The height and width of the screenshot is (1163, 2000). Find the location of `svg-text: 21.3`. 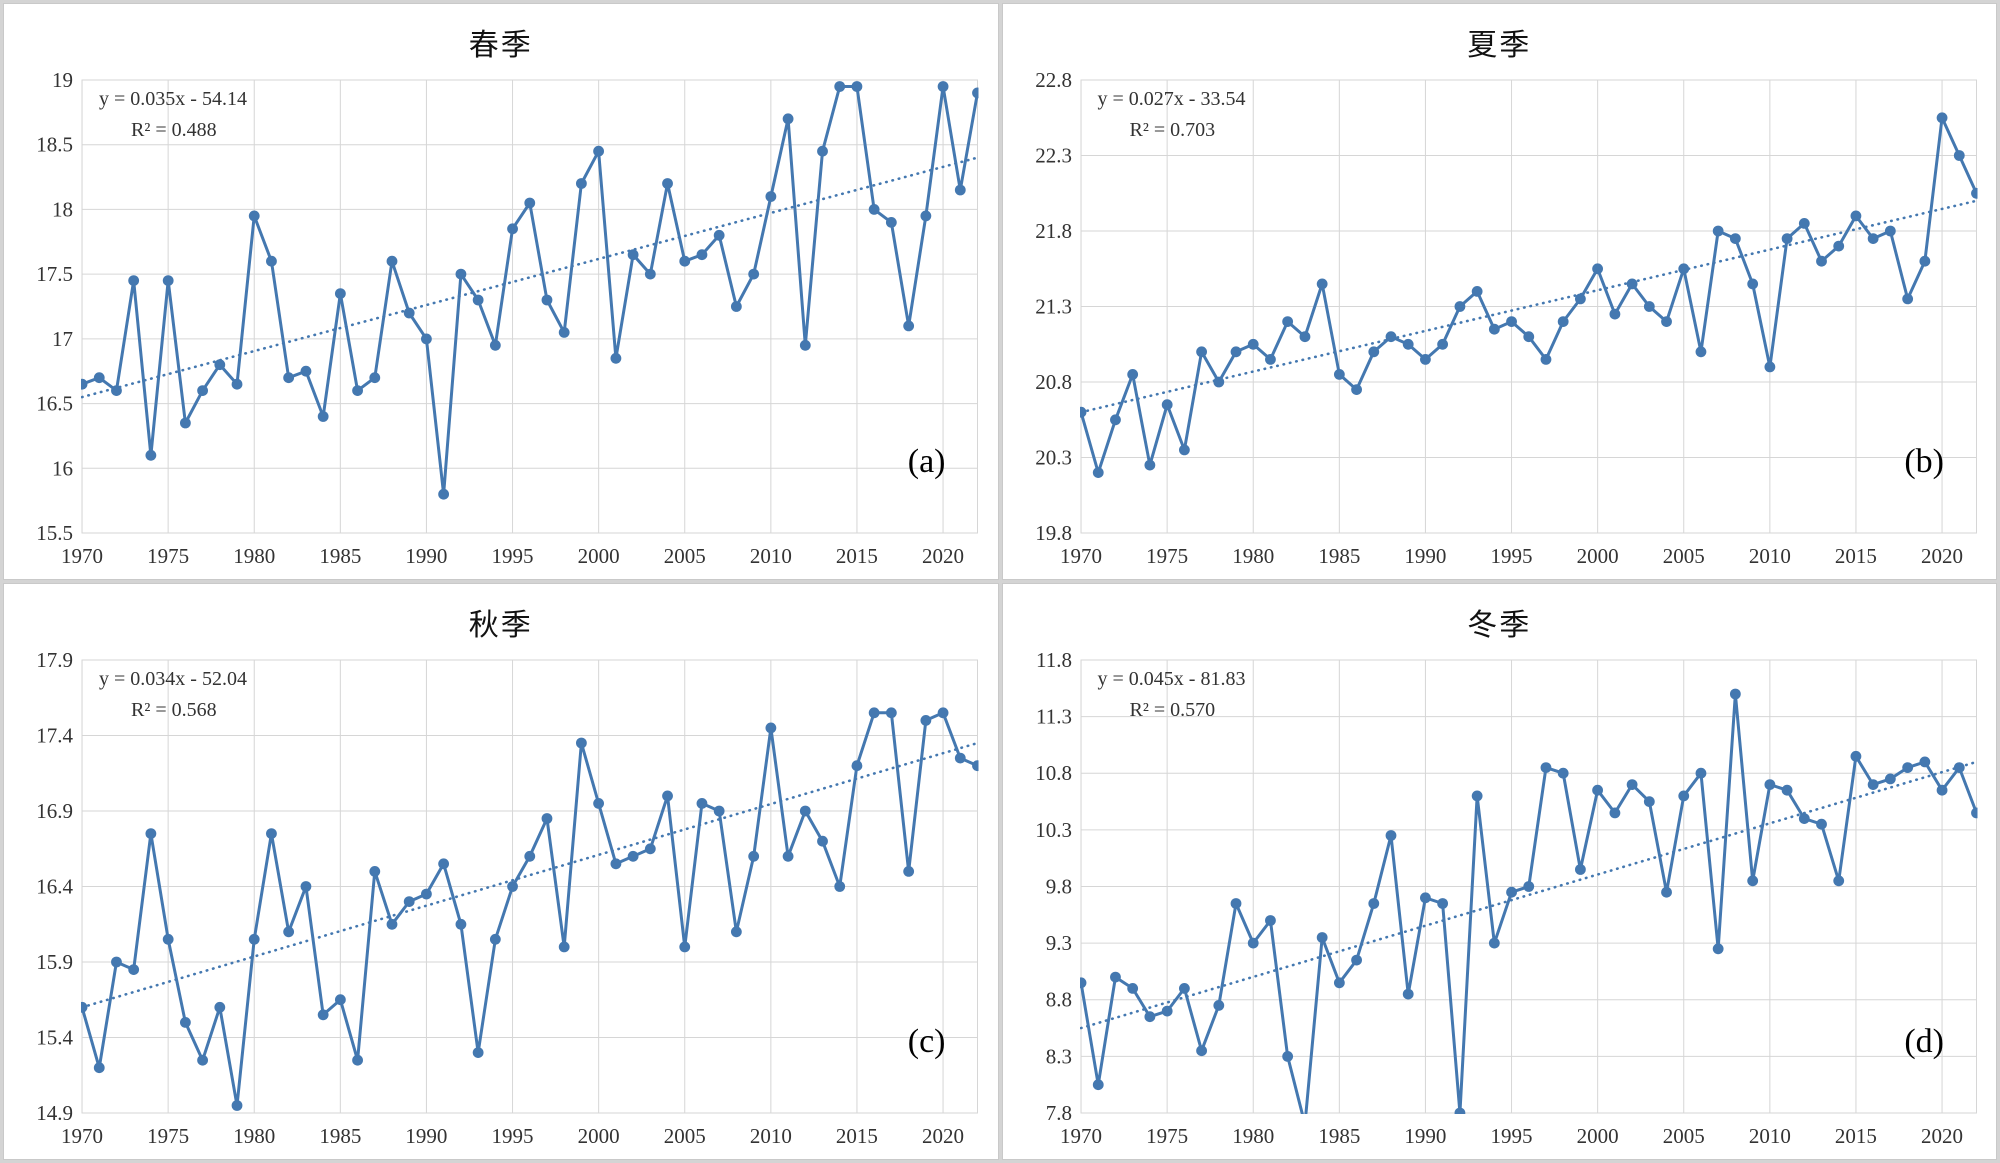

svg-text: 21.3 is located at coordinates (1053, 307).